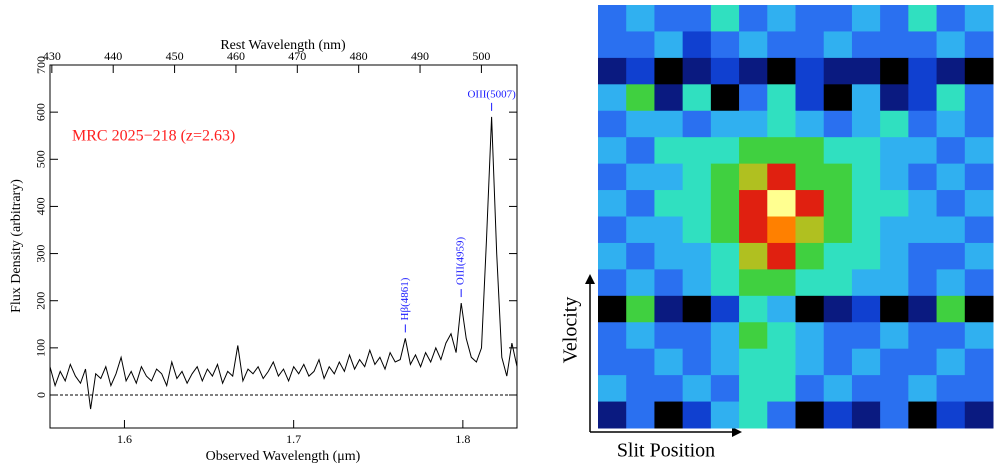 Image resolution: width=997 pixels, height=466 pixels. I want to click on x2-tick-label: 450, so click(175, 56).